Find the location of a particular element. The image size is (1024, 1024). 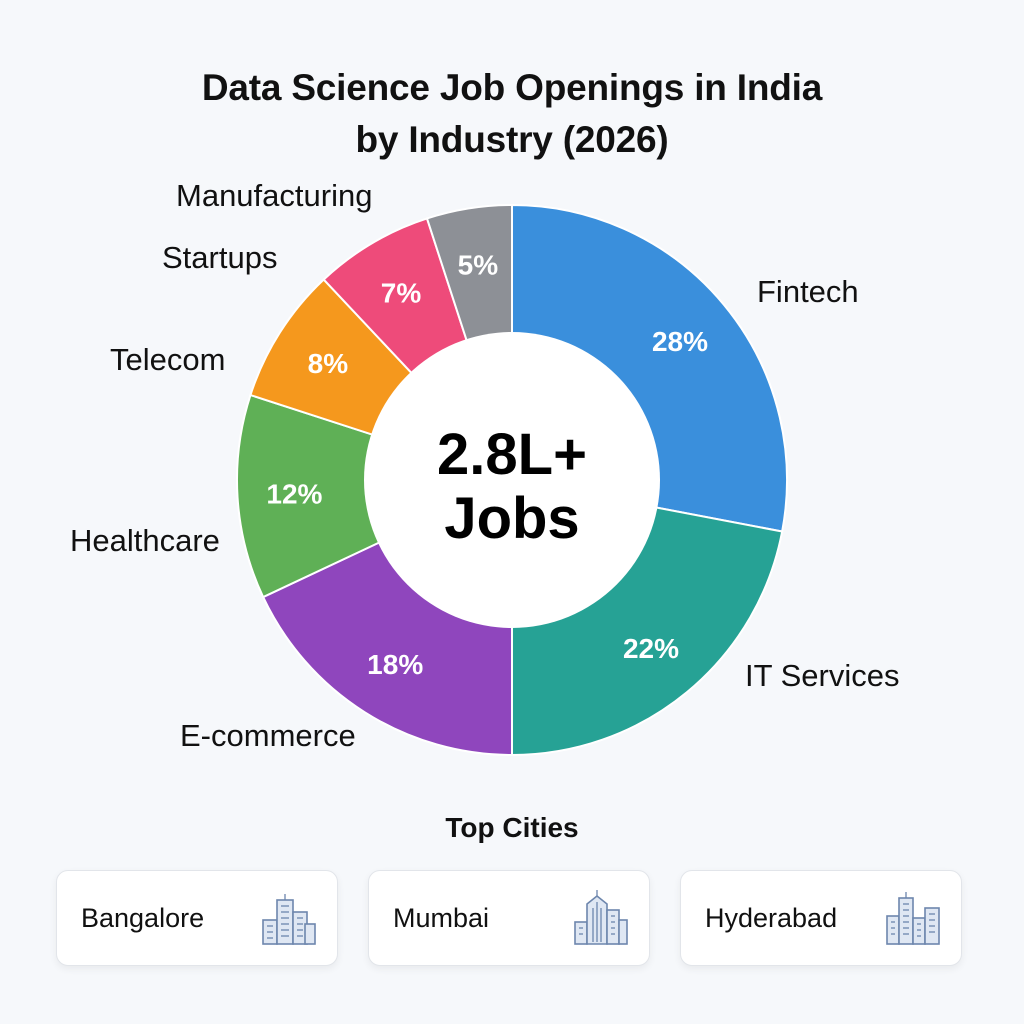

slice-category-label: Startups is located at coordinates (219, 257).